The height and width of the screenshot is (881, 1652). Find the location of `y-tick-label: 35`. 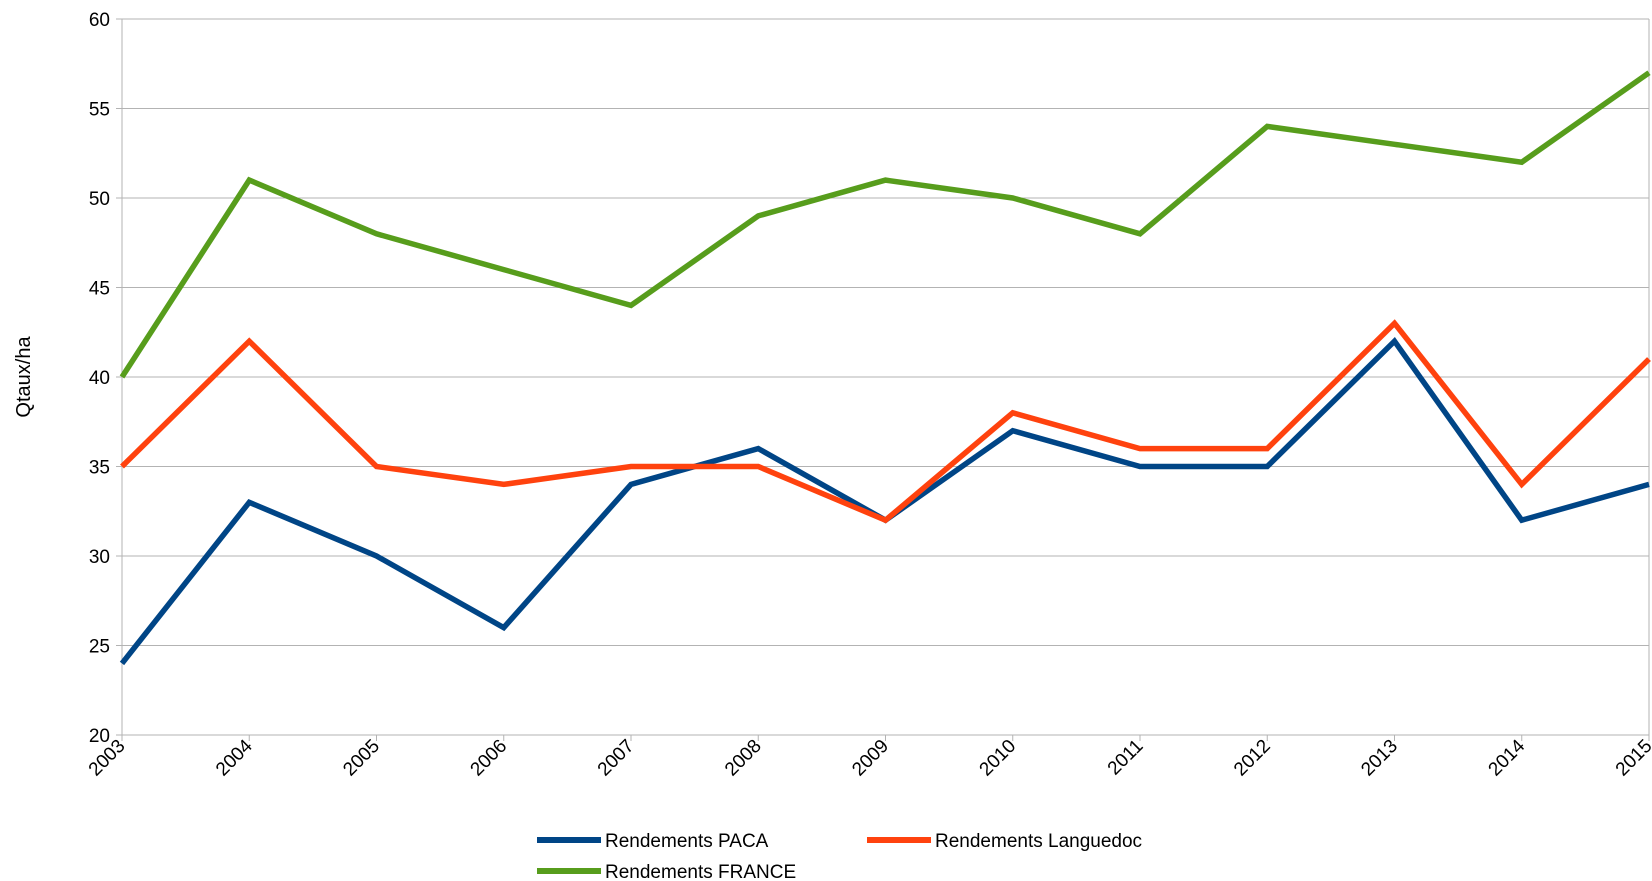

y-tick-label: 35 is located at coordinates (99, 468).